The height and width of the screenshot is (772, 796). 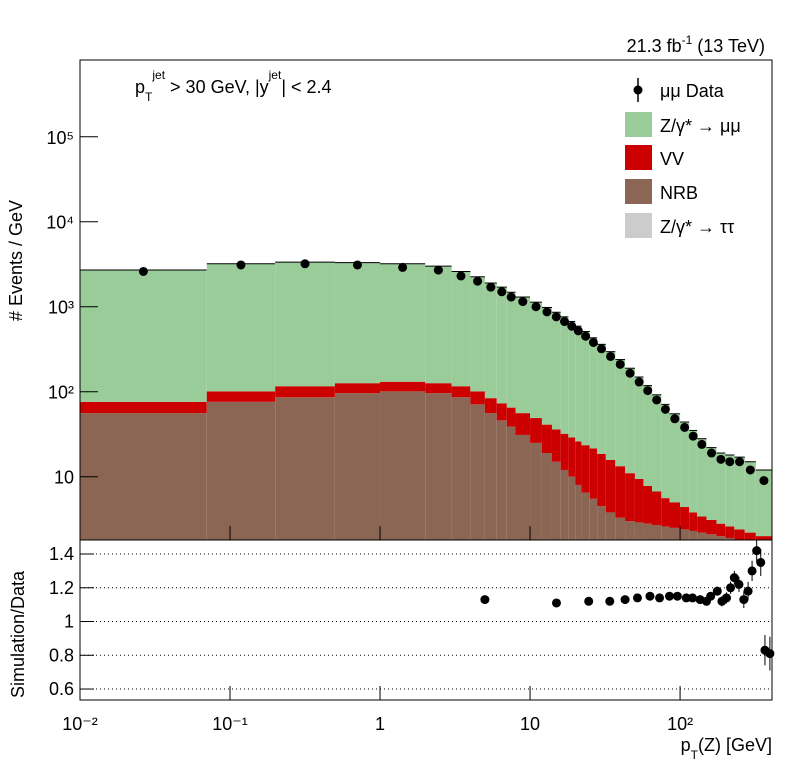 I want to click on y-tick-label: 10², so click(x=61, y=393).